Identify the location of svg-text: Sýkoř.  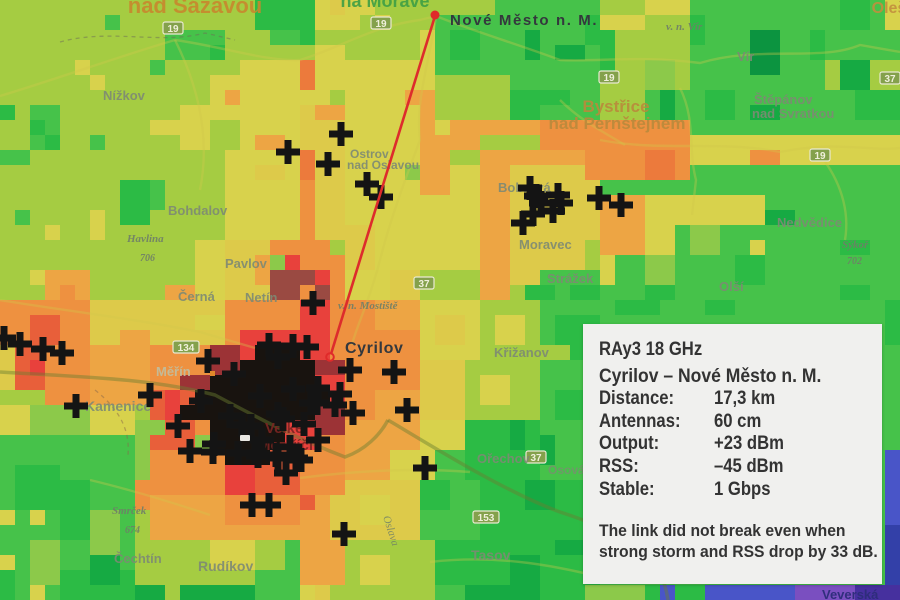
(855, 245).